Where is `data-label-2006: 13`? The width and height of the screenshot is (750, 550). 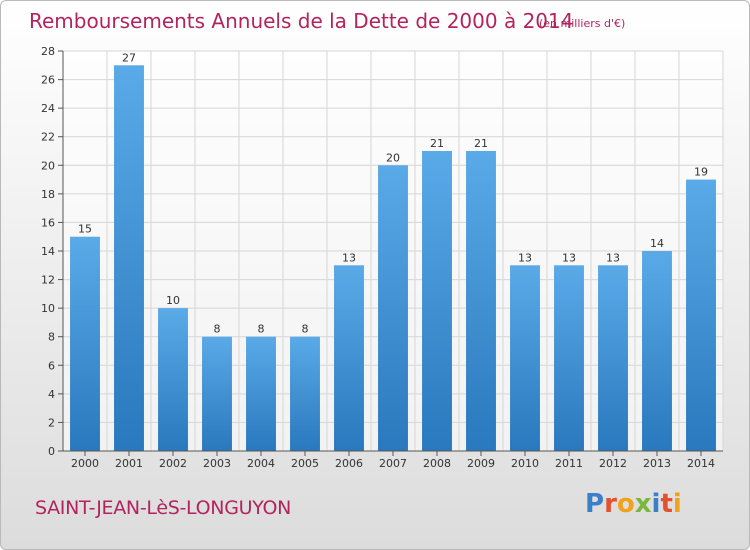 data-label-2006: 13 is located at coordinates (349, 257).